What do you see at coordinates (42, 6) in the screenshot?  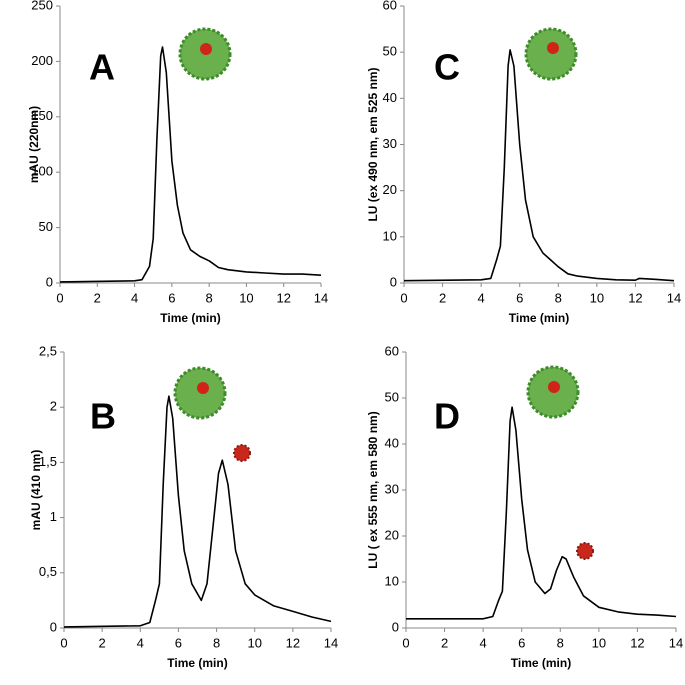 I see `y-tick-label: 250` at bounding box center [42, 6].